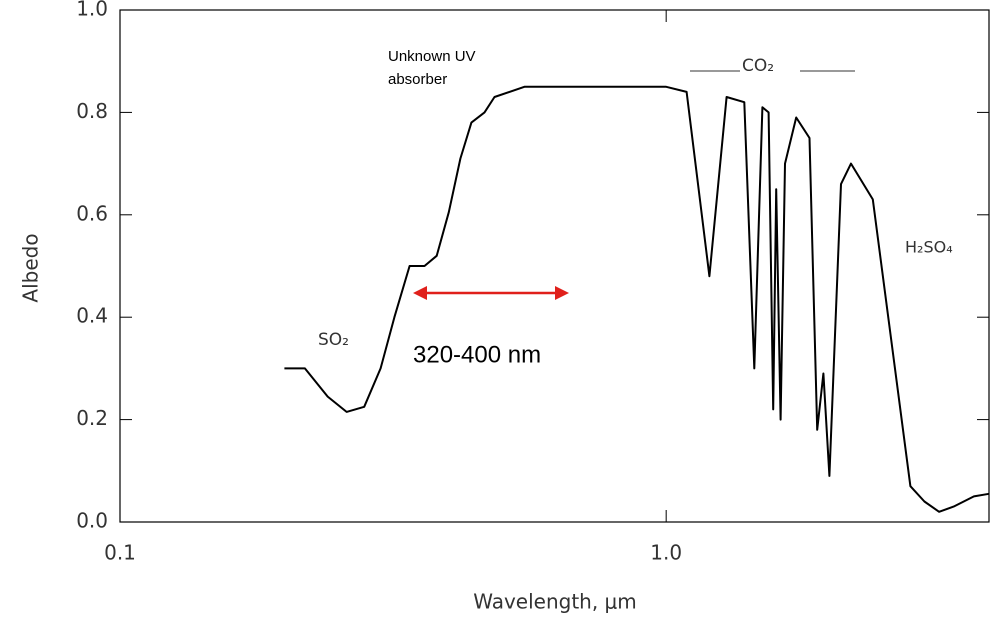 This screenshot has height=625, width=990. I want to click on y-tick-label: 0.8, so click(92, 111).